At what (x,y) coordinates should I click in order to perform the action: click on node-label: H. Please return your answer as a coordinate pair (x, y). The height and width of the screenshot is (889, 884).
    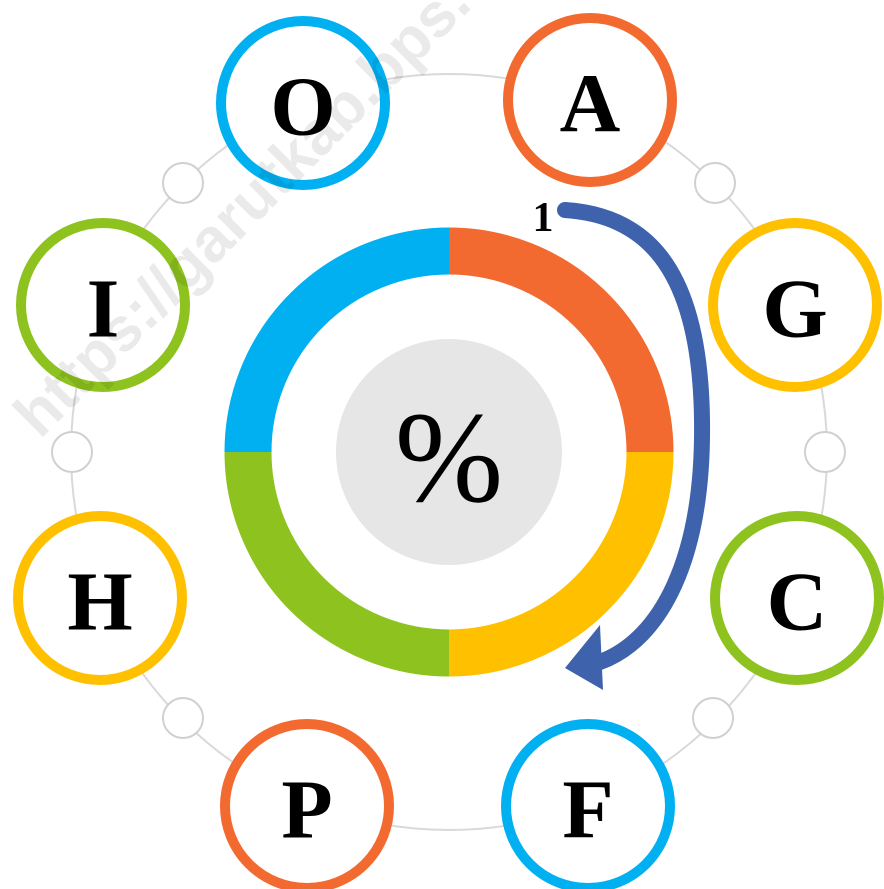
    Looking at the image, I should click on (99, 602).